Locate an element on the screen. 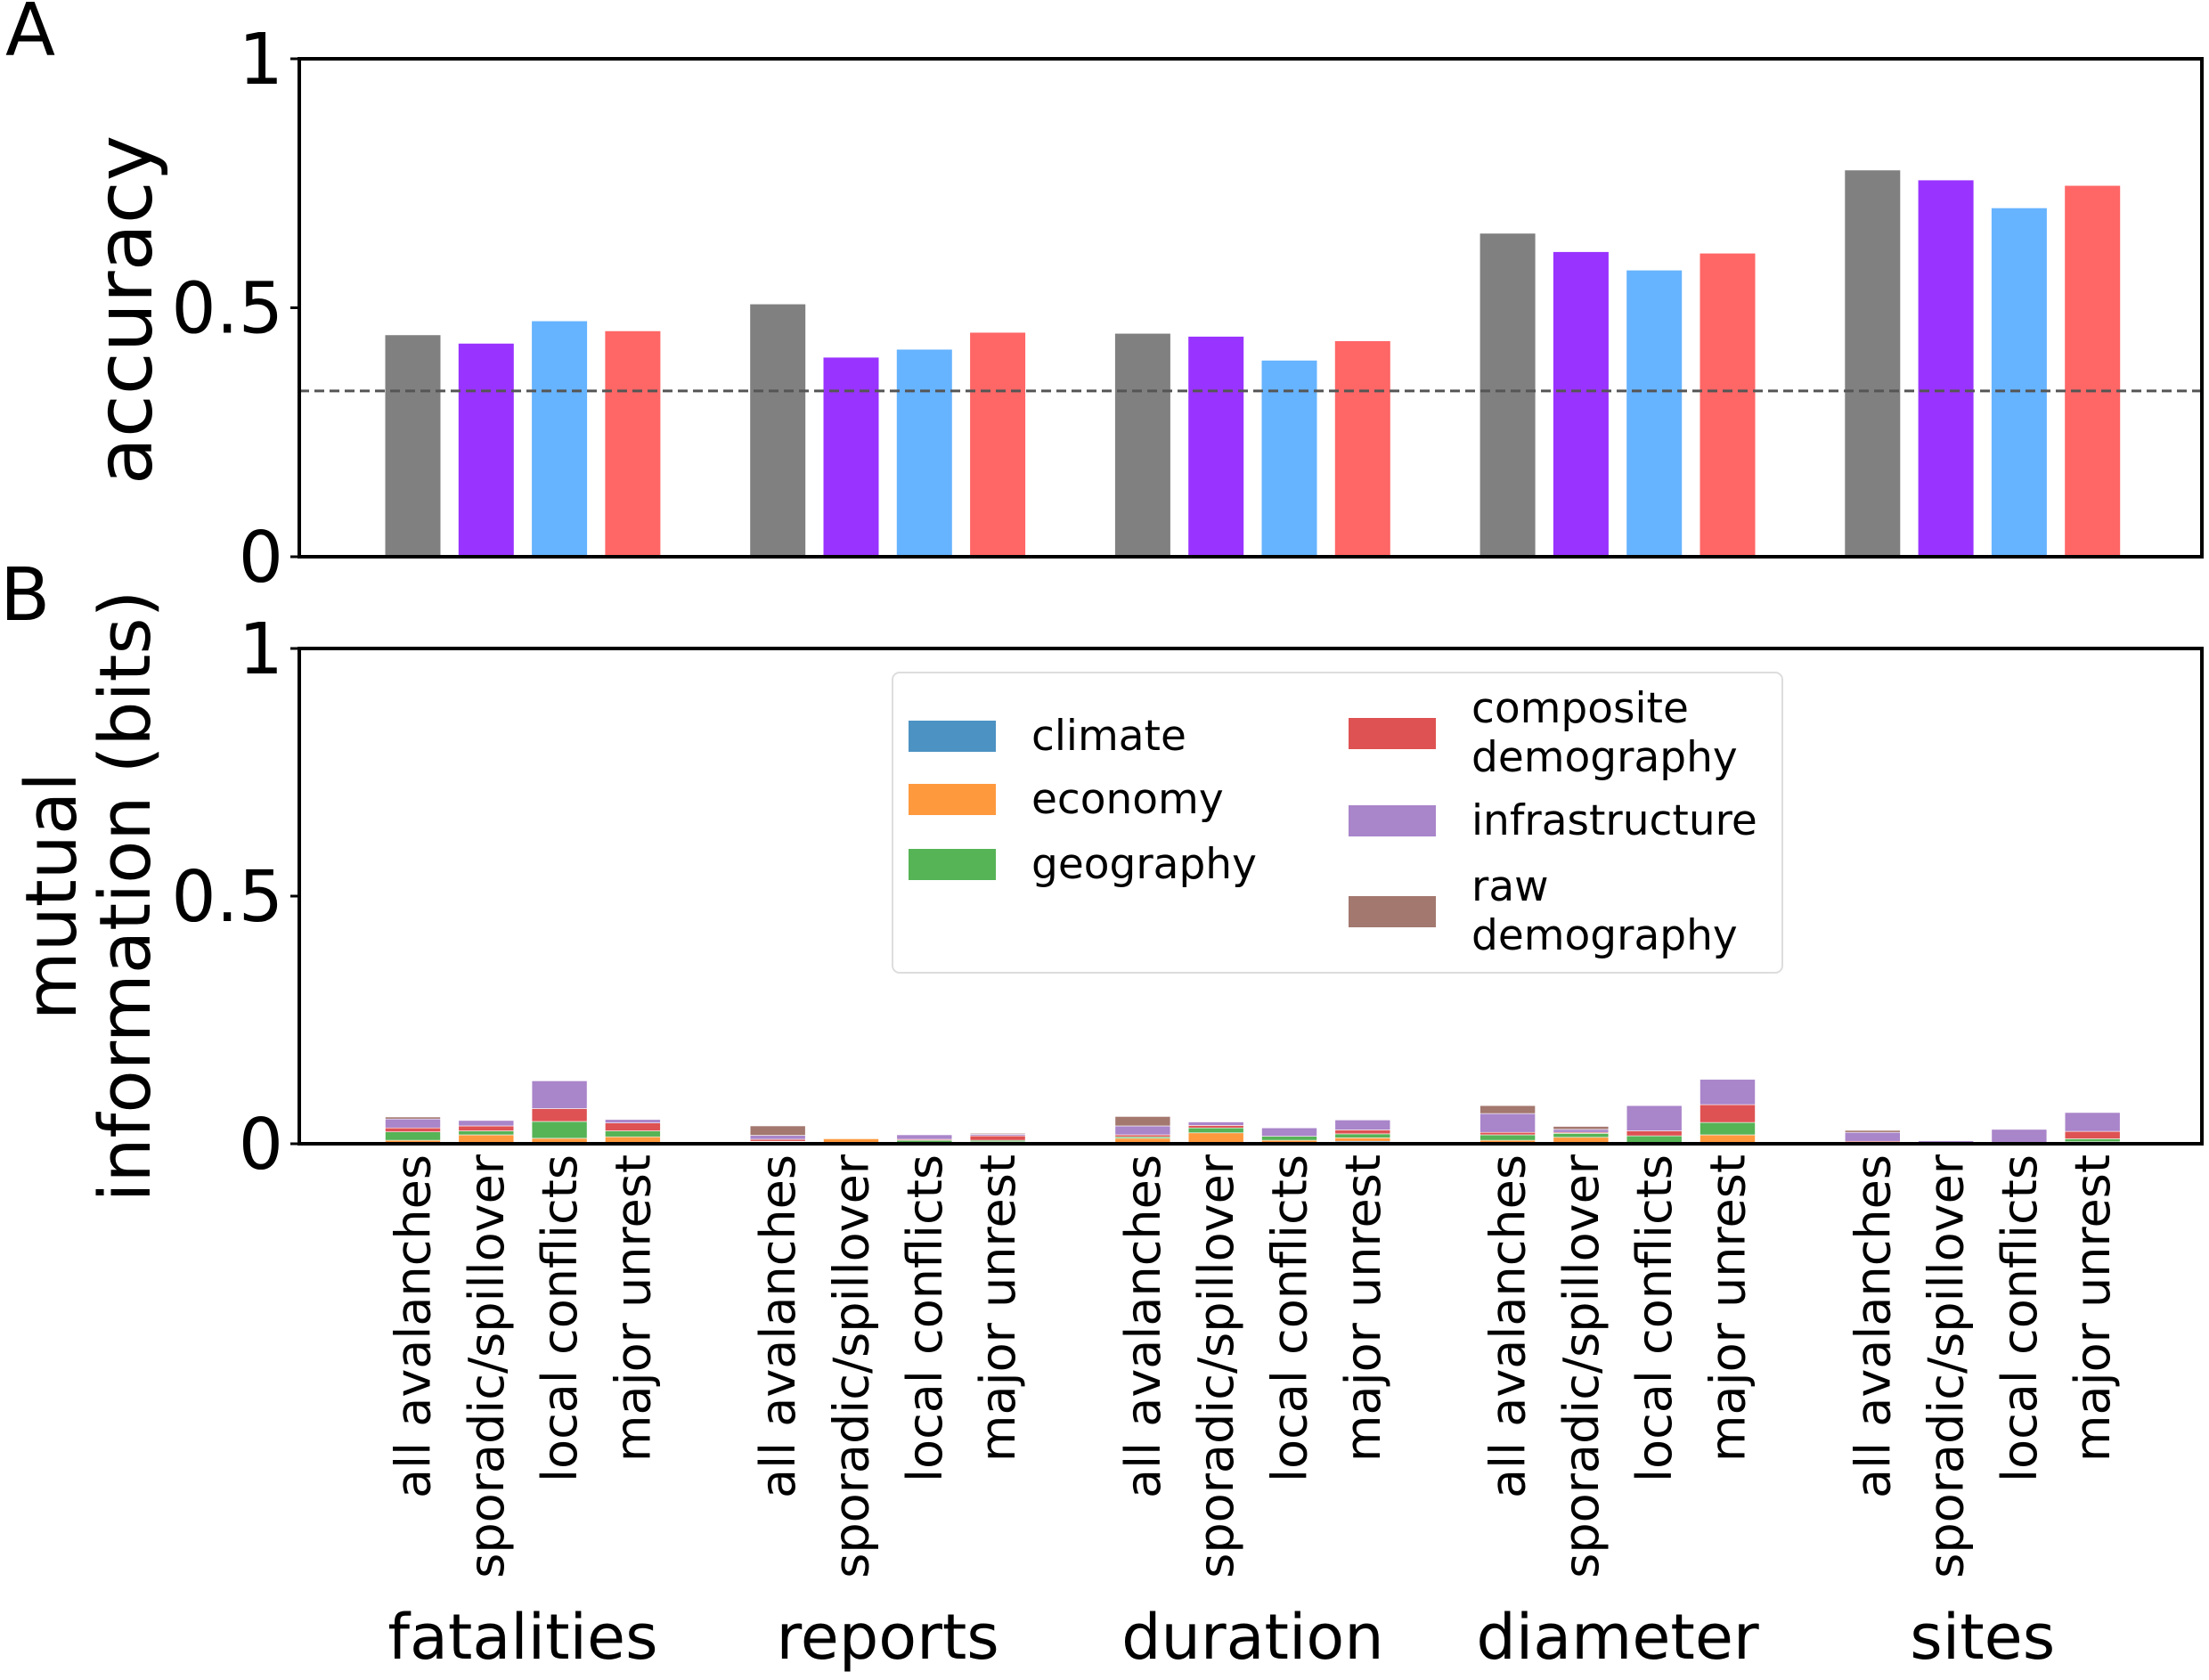 The width and height of the screenshot is (2209, 1680). y-tick-label: 1 is located at coordinates (261, 60).